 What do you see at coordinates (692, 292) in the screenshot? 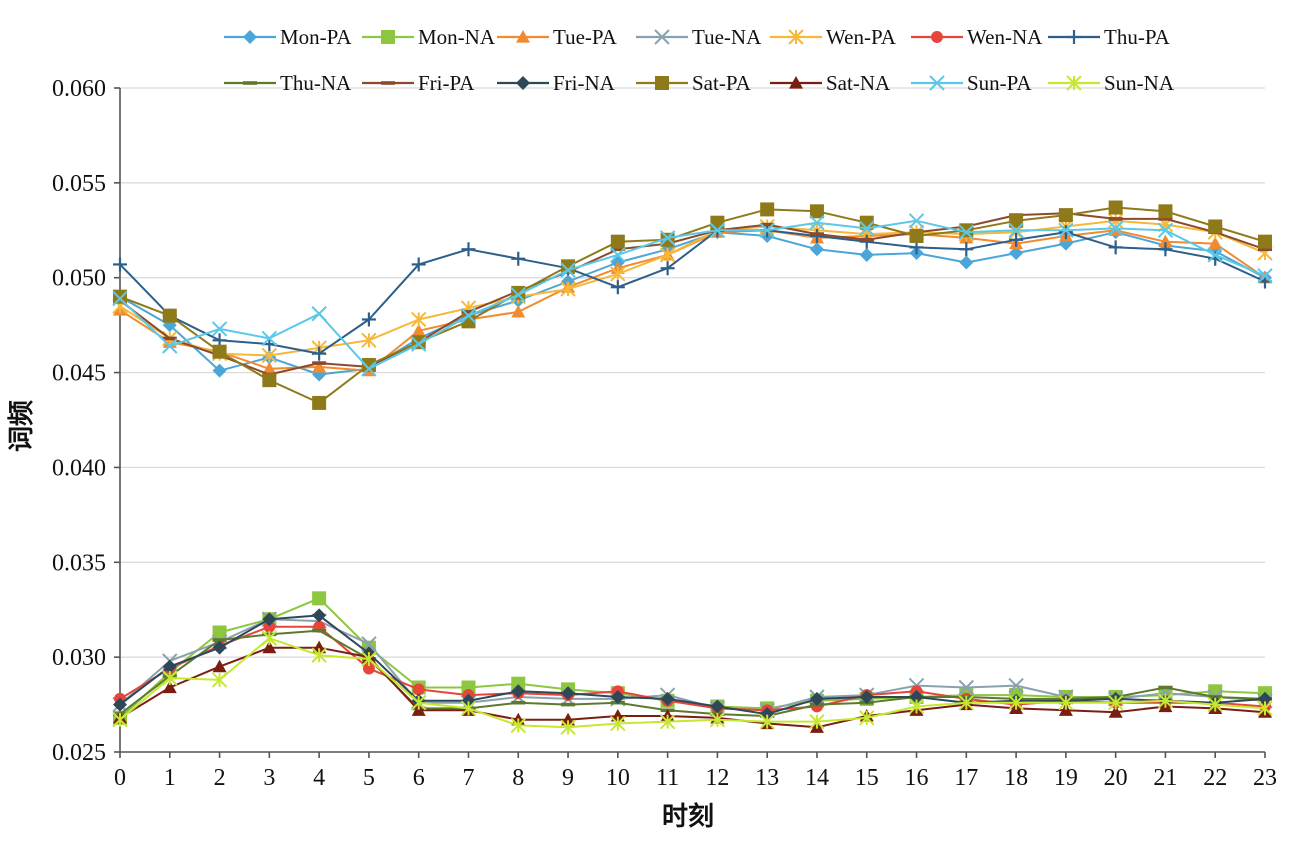
I see `series-line-thu-pa` at bounding box center [692, 292].